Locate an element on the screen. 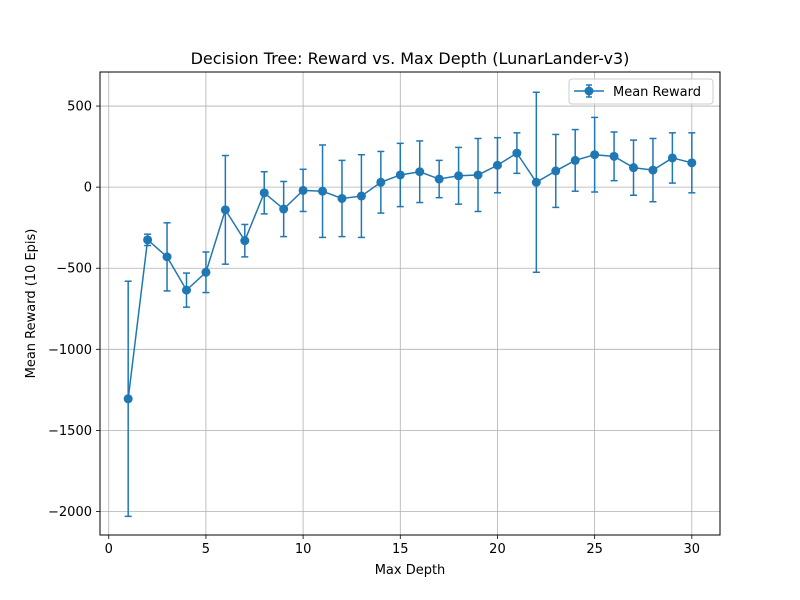 This screenshot has width=800, height=600. x-tick-label: 20 is located at coordinates (497, 549).